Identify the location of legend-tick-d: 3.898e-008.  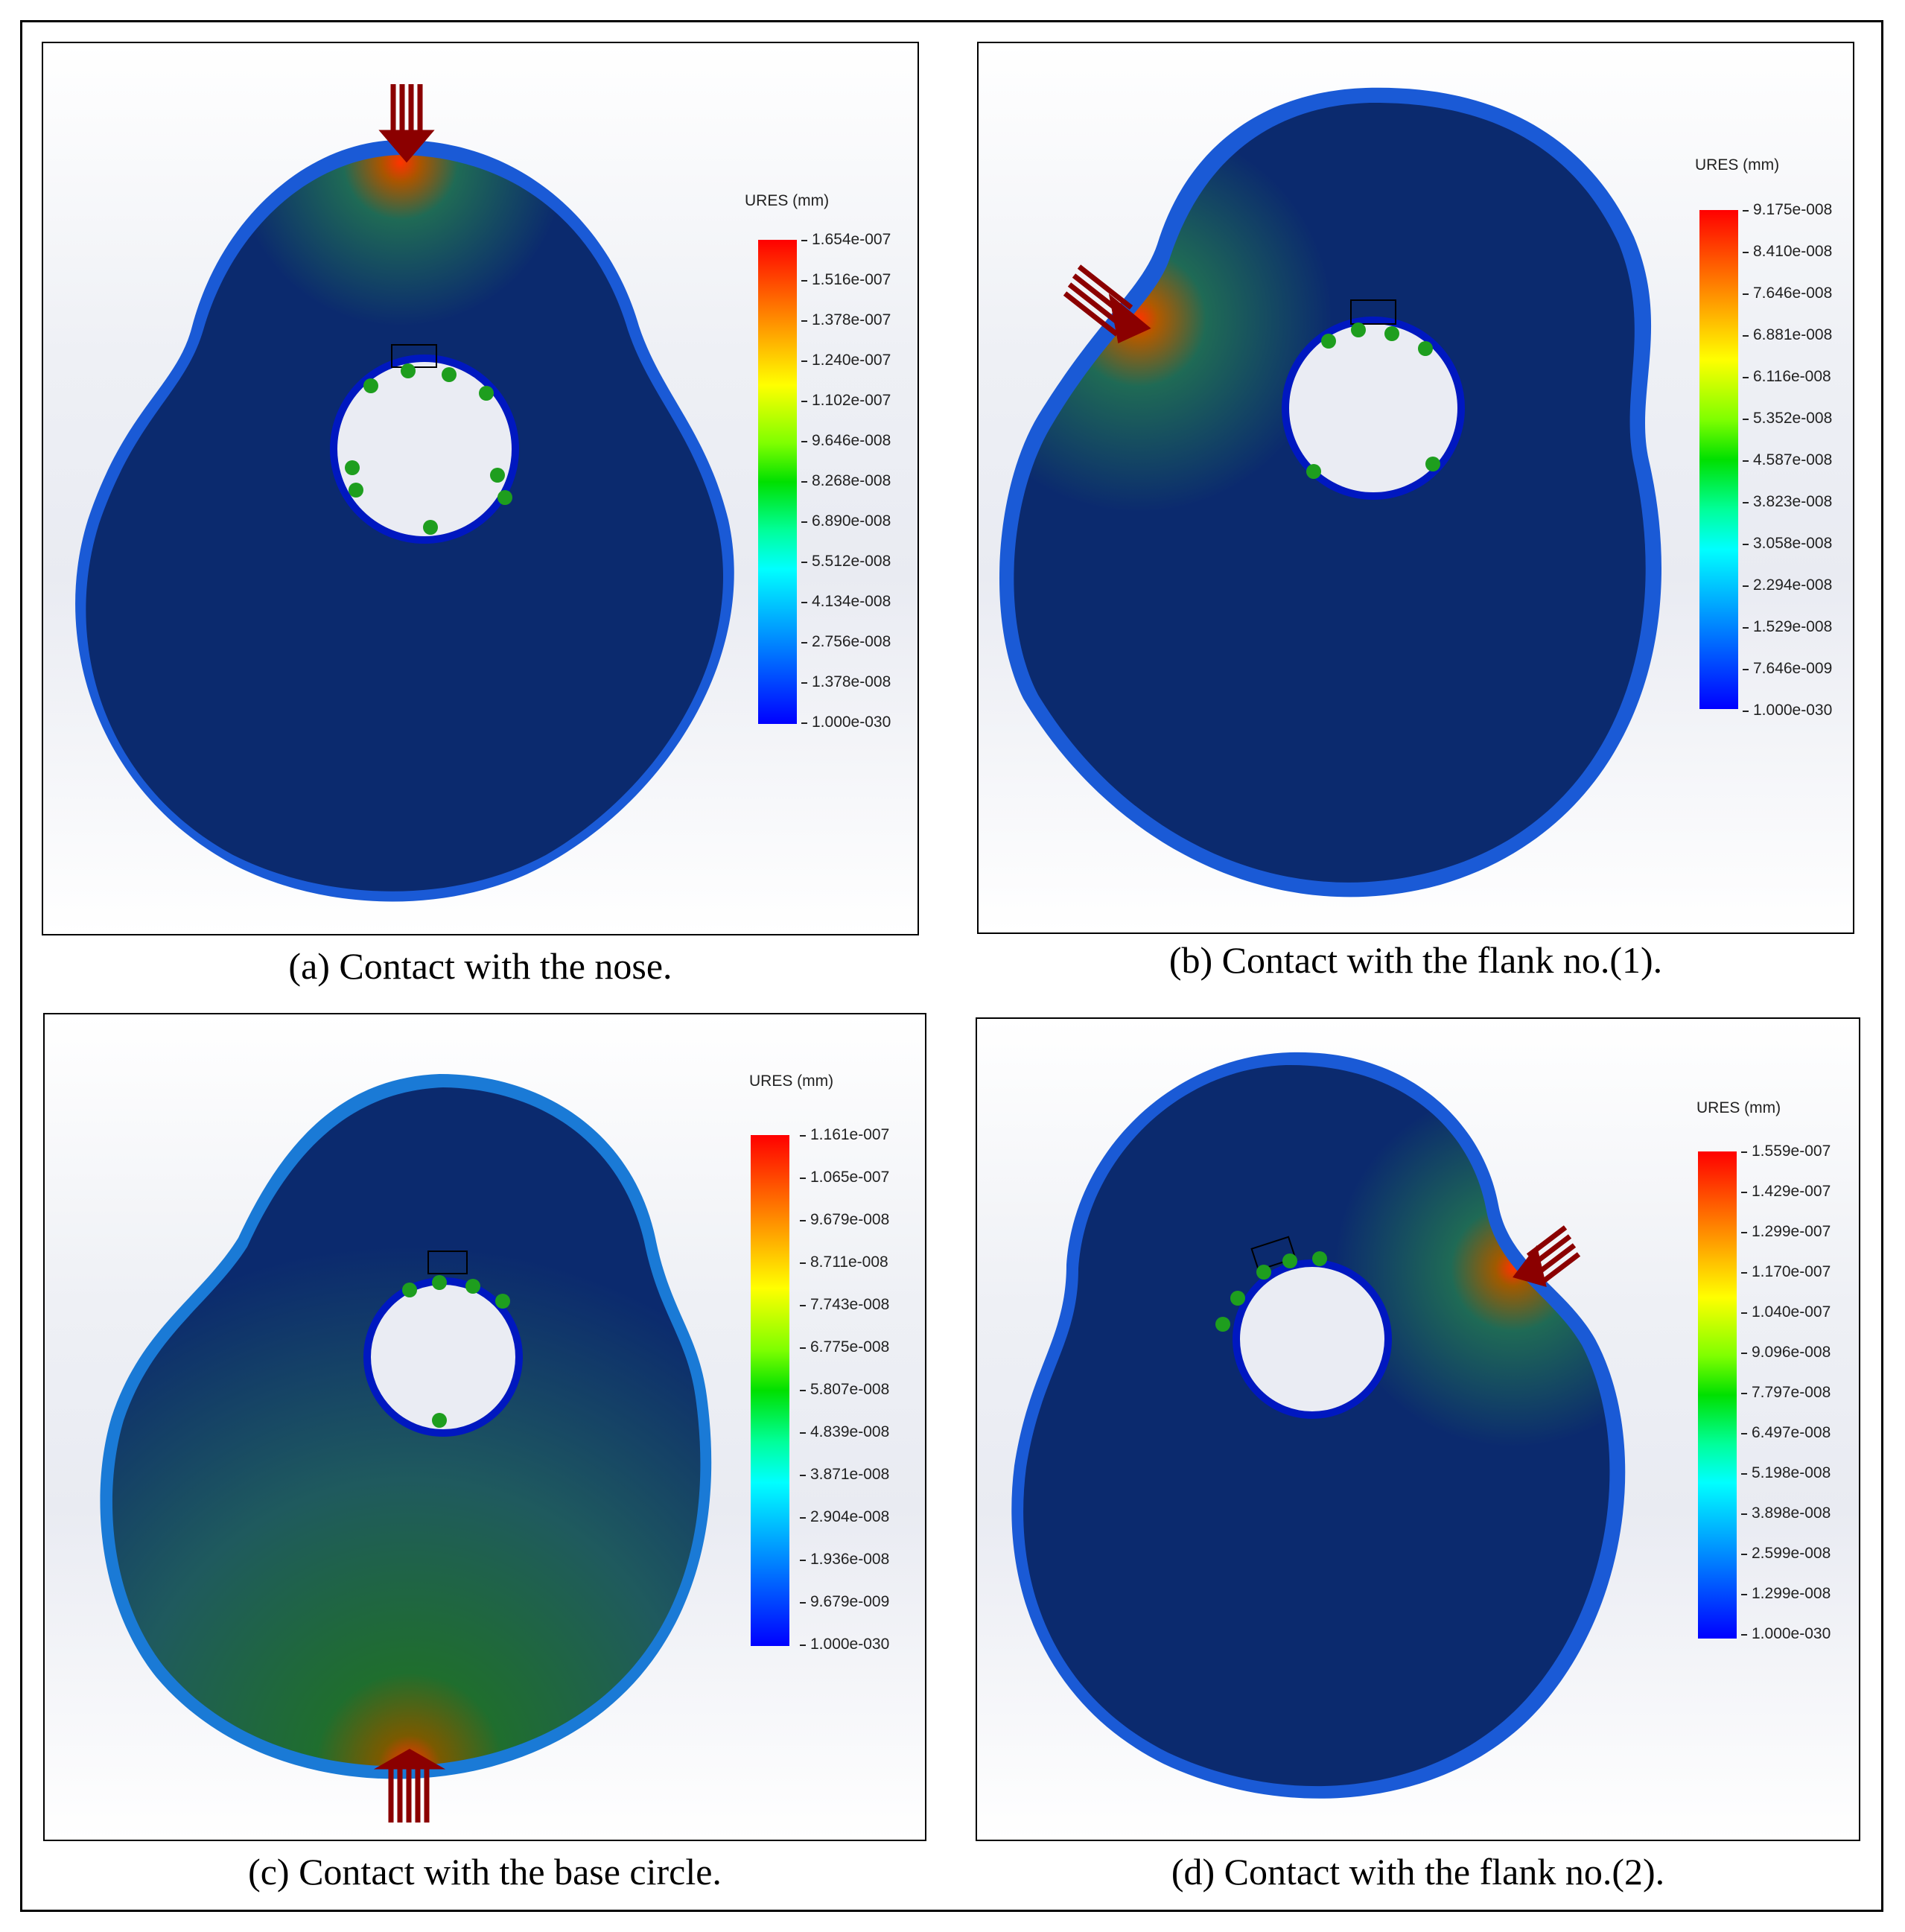
(1785, 1513).